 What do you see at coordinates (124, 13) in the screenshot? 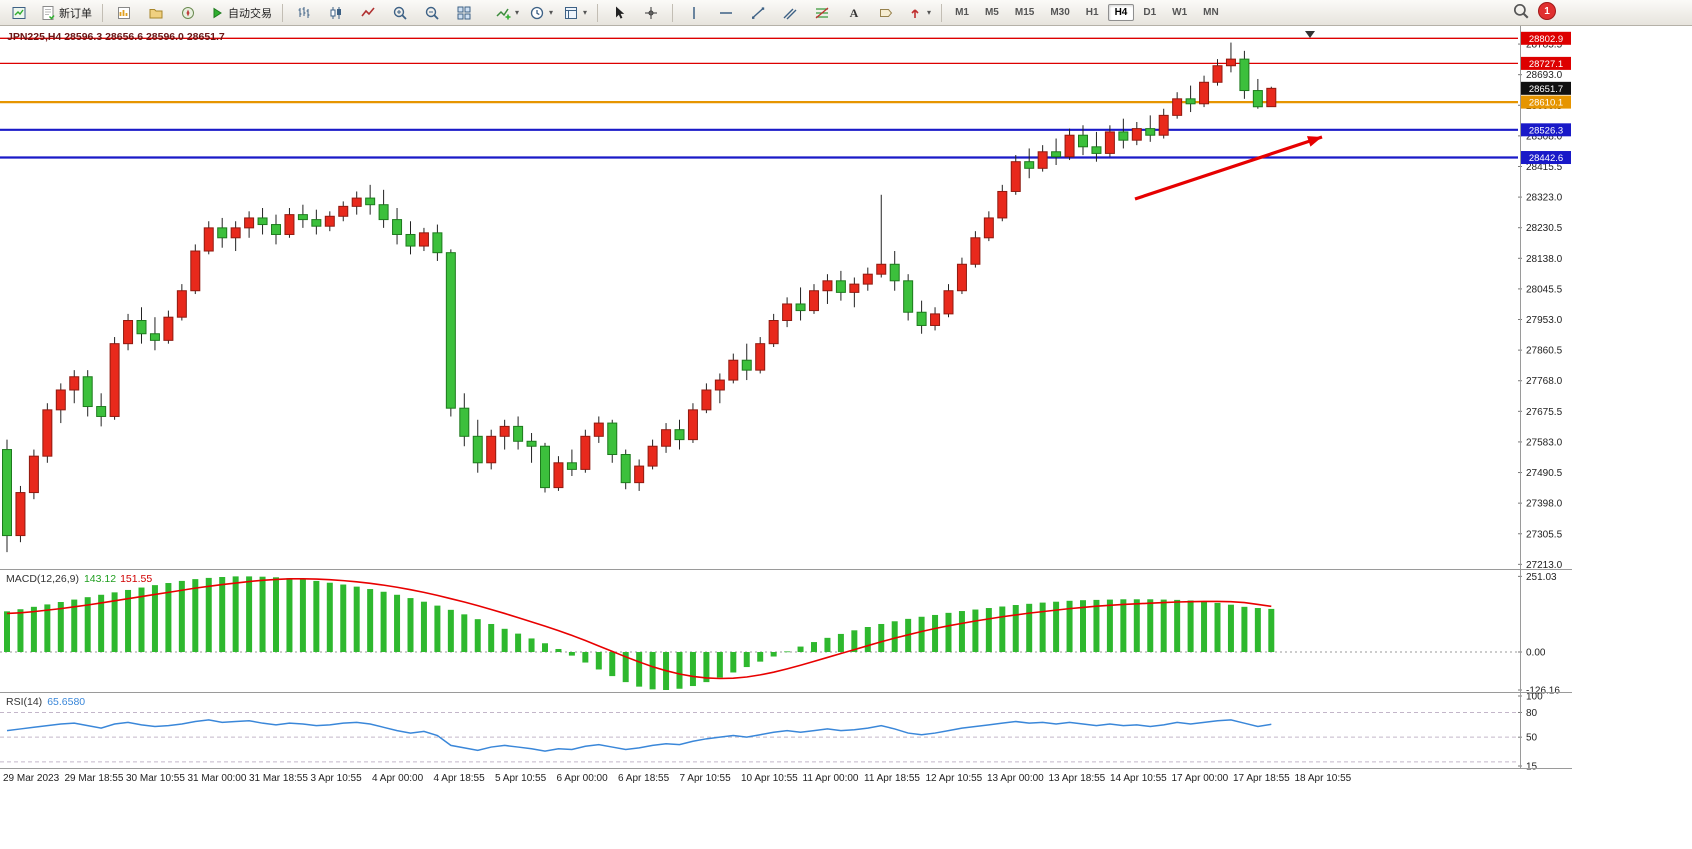
I see `new-chart-button` at bounding box center [124, 13].